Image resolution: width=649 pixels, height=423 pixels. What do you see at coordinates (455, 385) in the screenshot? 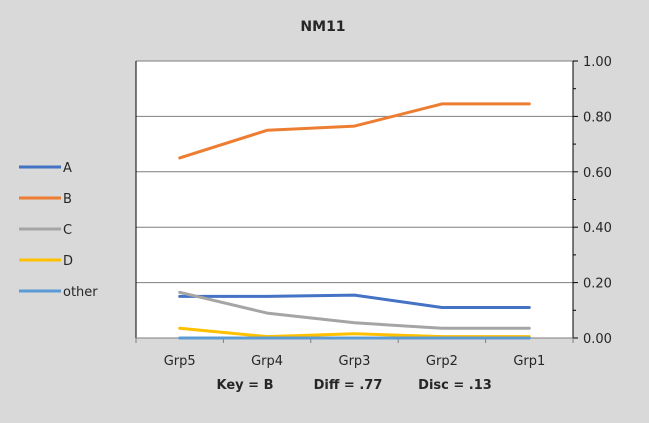
I see `discrimination-label: Disc = .13` at bounding box center [455, 385].